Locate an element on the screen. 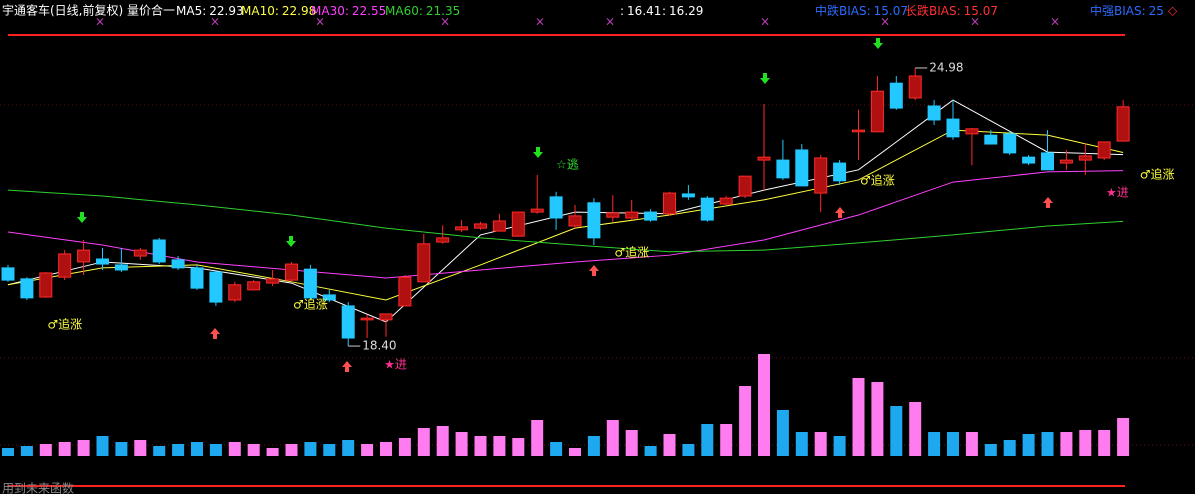 The width and height of the screenshot is (1195, 494). title: 宇通客车(日线,前复权) 量价合一 is located at coordinates (88, 10).